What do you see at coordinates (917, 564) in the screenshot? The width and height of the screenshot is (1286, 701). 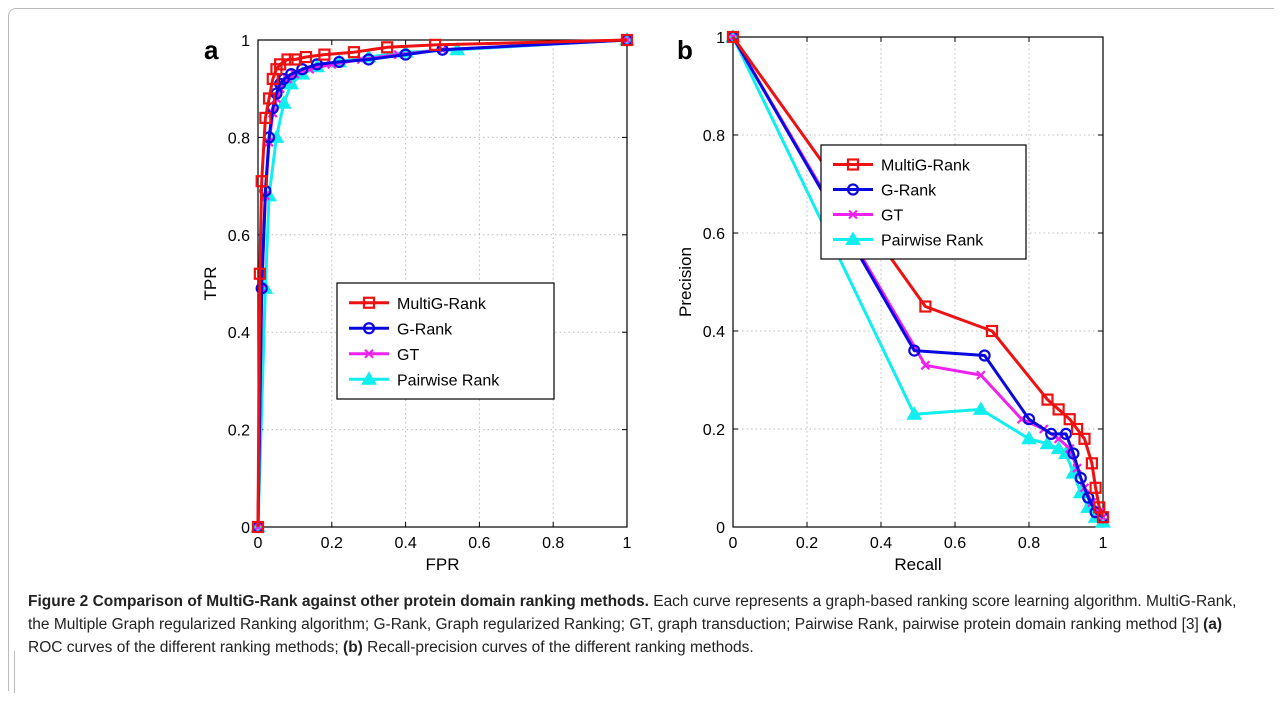 I see `x-axis-label: Recall` at bounding box center [917, 564].